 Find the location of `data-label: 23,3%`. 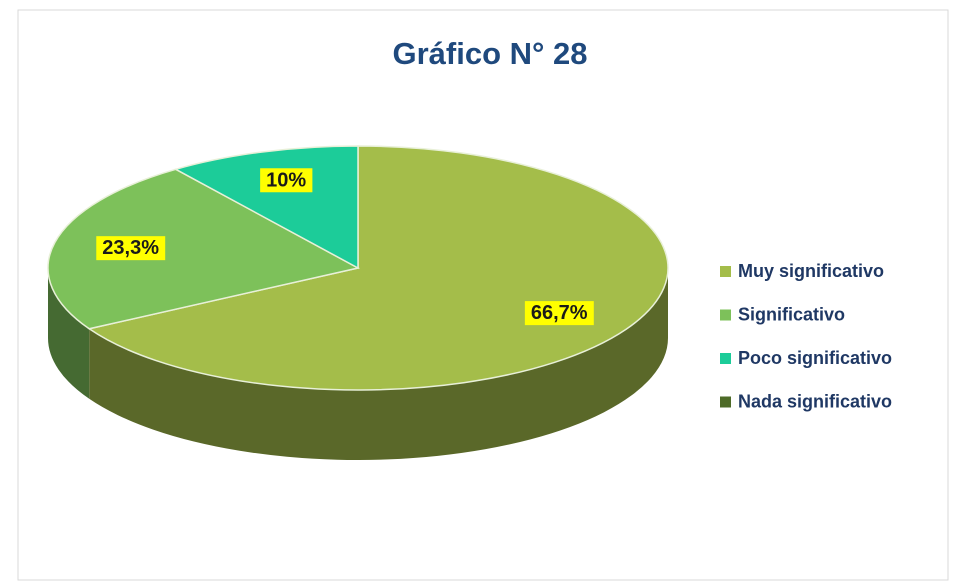

data-label: 23,3% is located at coordinates (130, 248).